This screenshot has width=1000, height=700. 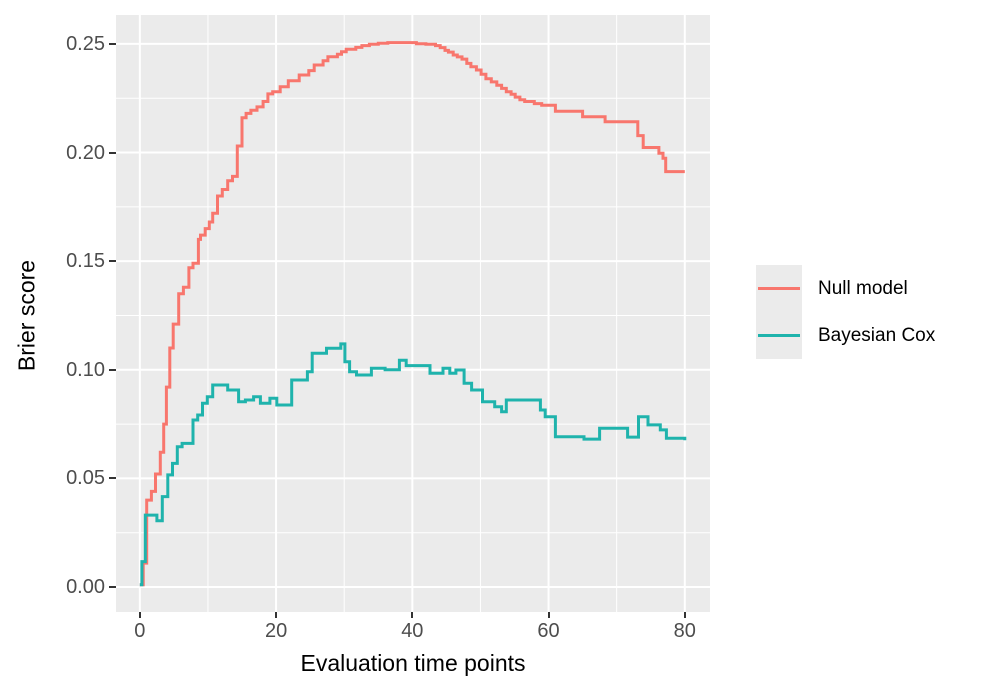 What do you see at coordinates (877, 335) in the screenshot?
I see `legend-label-bayesian-cox: Bayesian Cox` at bounding box center [877, 335].